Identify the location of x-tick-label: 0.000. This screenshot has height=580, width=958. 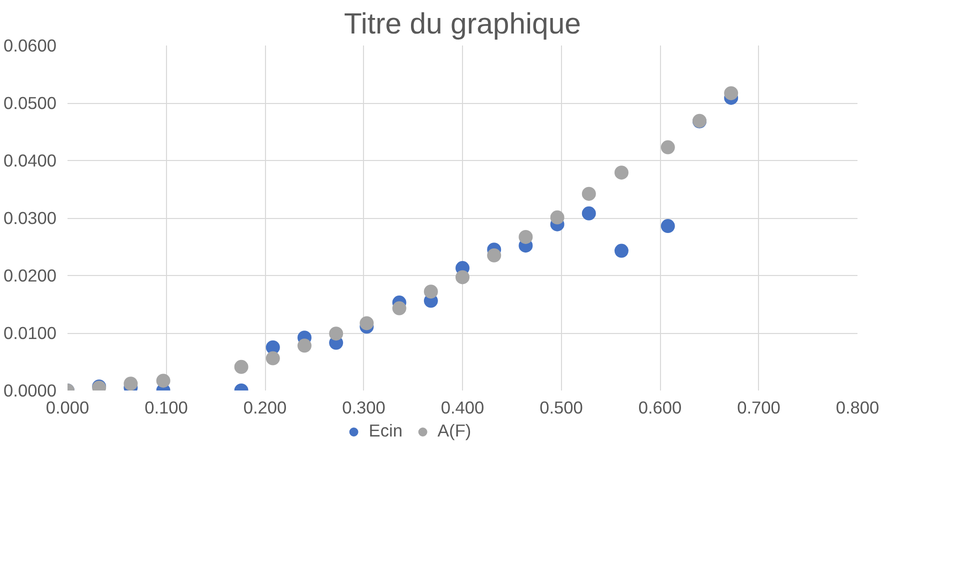
(68, 408).